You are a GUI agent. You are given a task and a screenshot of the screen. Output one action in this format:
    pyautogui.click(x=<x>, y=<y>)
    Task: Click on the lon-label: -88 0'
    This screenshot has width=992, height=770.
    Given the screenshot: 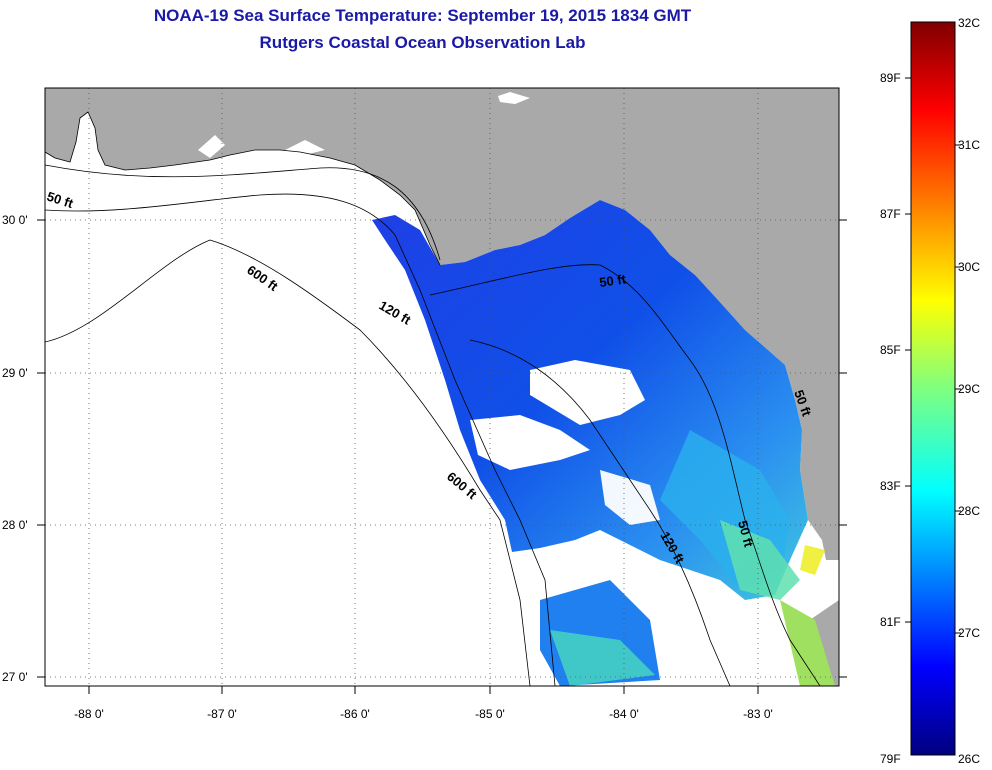 What is the action you would take?
    pyautogui.click(x=89, y=714)
    